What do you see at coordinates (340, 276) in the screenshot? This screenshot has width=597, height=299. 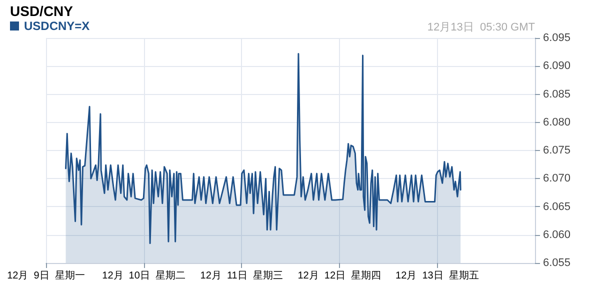 I see `x-tick-label: 12月 12日 星期四` at bounding box center [340, 276].